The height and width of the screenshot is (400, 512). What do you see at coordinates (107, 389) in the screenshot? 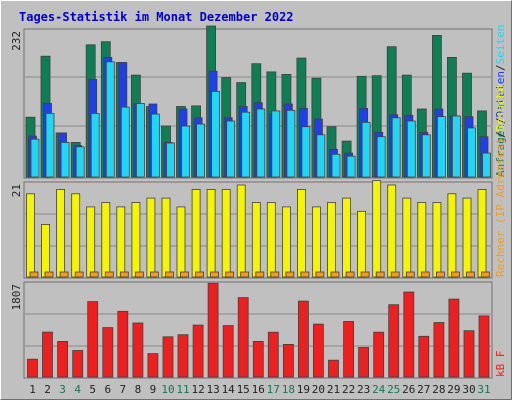
I see `x-tick-label: 6` at bounding box center [107, 389].